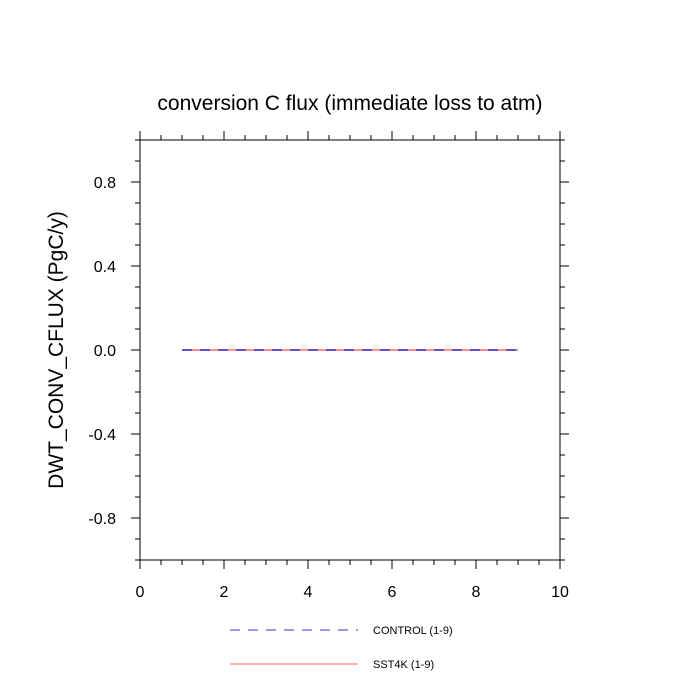 This screenshot has width=700, height=700. Describe the element at coordinates (140, 592) in the screenshot. I see `x-tick-label: 0` at that location.